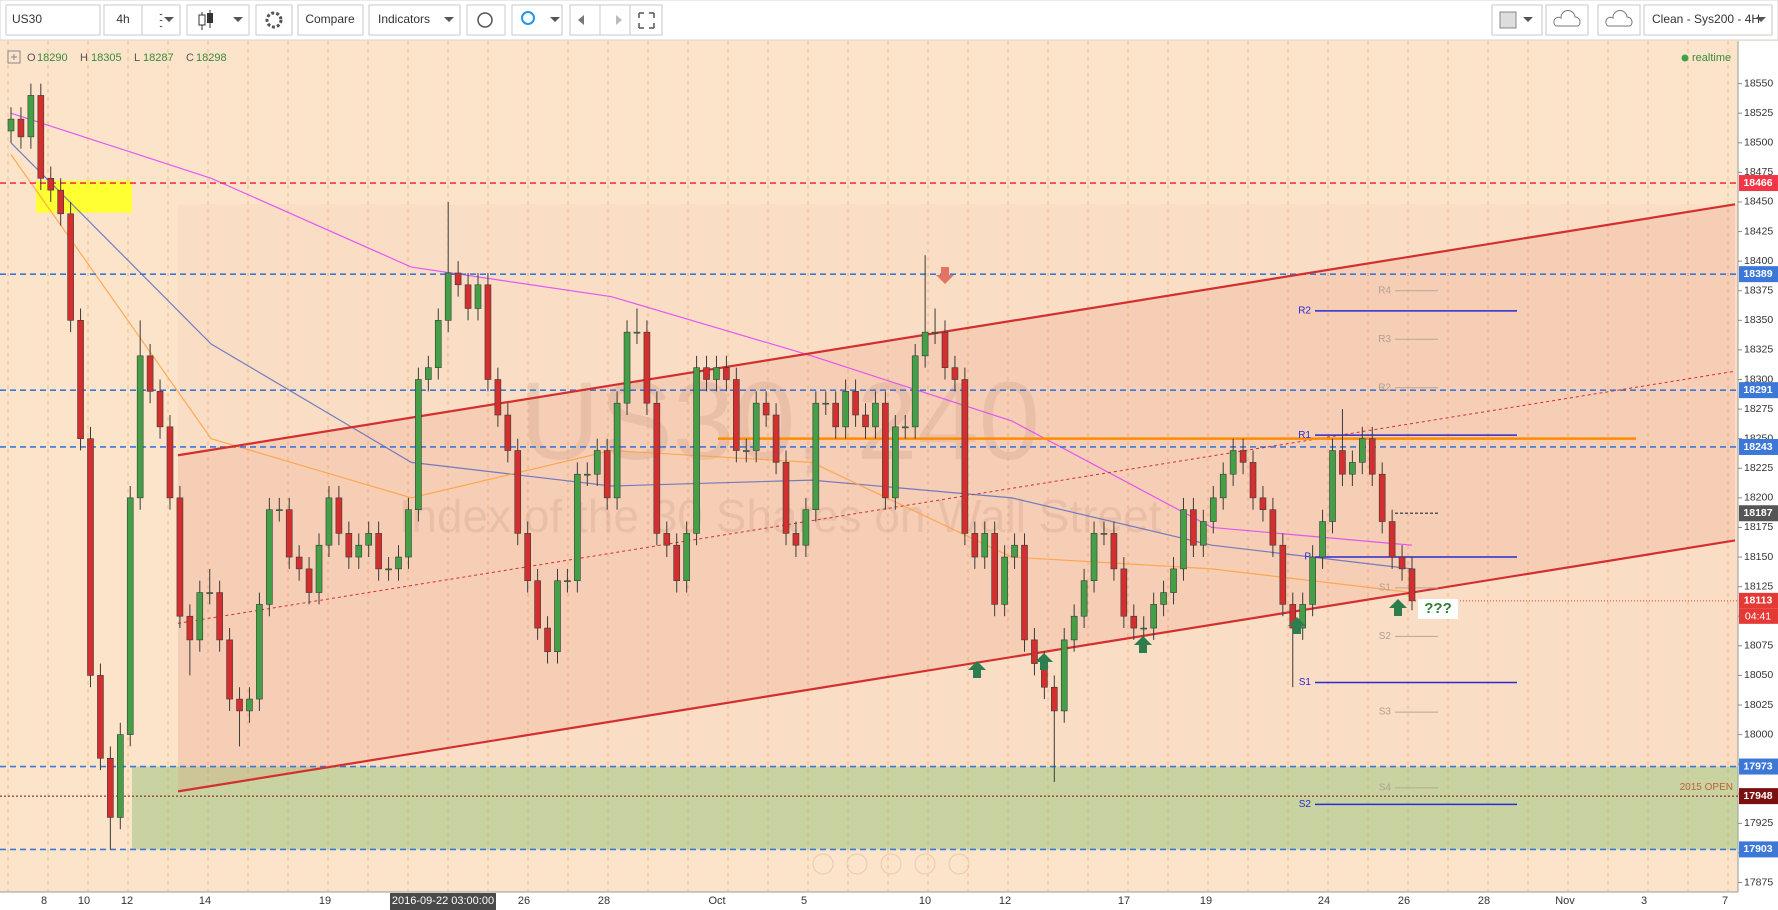 The image size is (1778, 910). Describe the element at coordinates (1758, 261) in the screenshot. I see `y-tick-label: 18400` at that location.